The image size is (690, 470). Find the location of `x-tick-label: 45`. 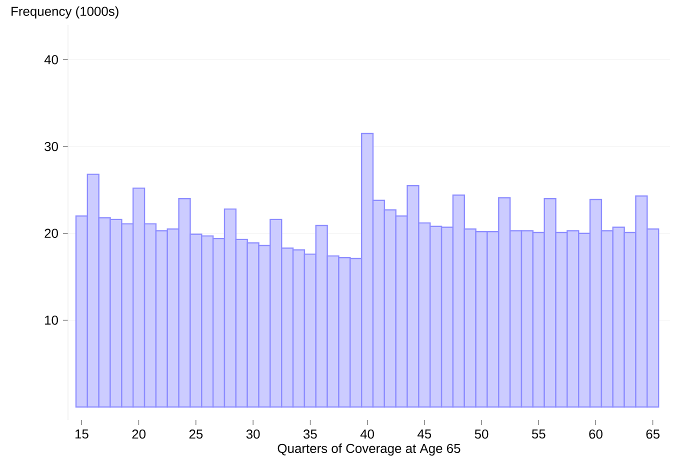

x-tick-label: 45 is located at coordinates (425, 434).